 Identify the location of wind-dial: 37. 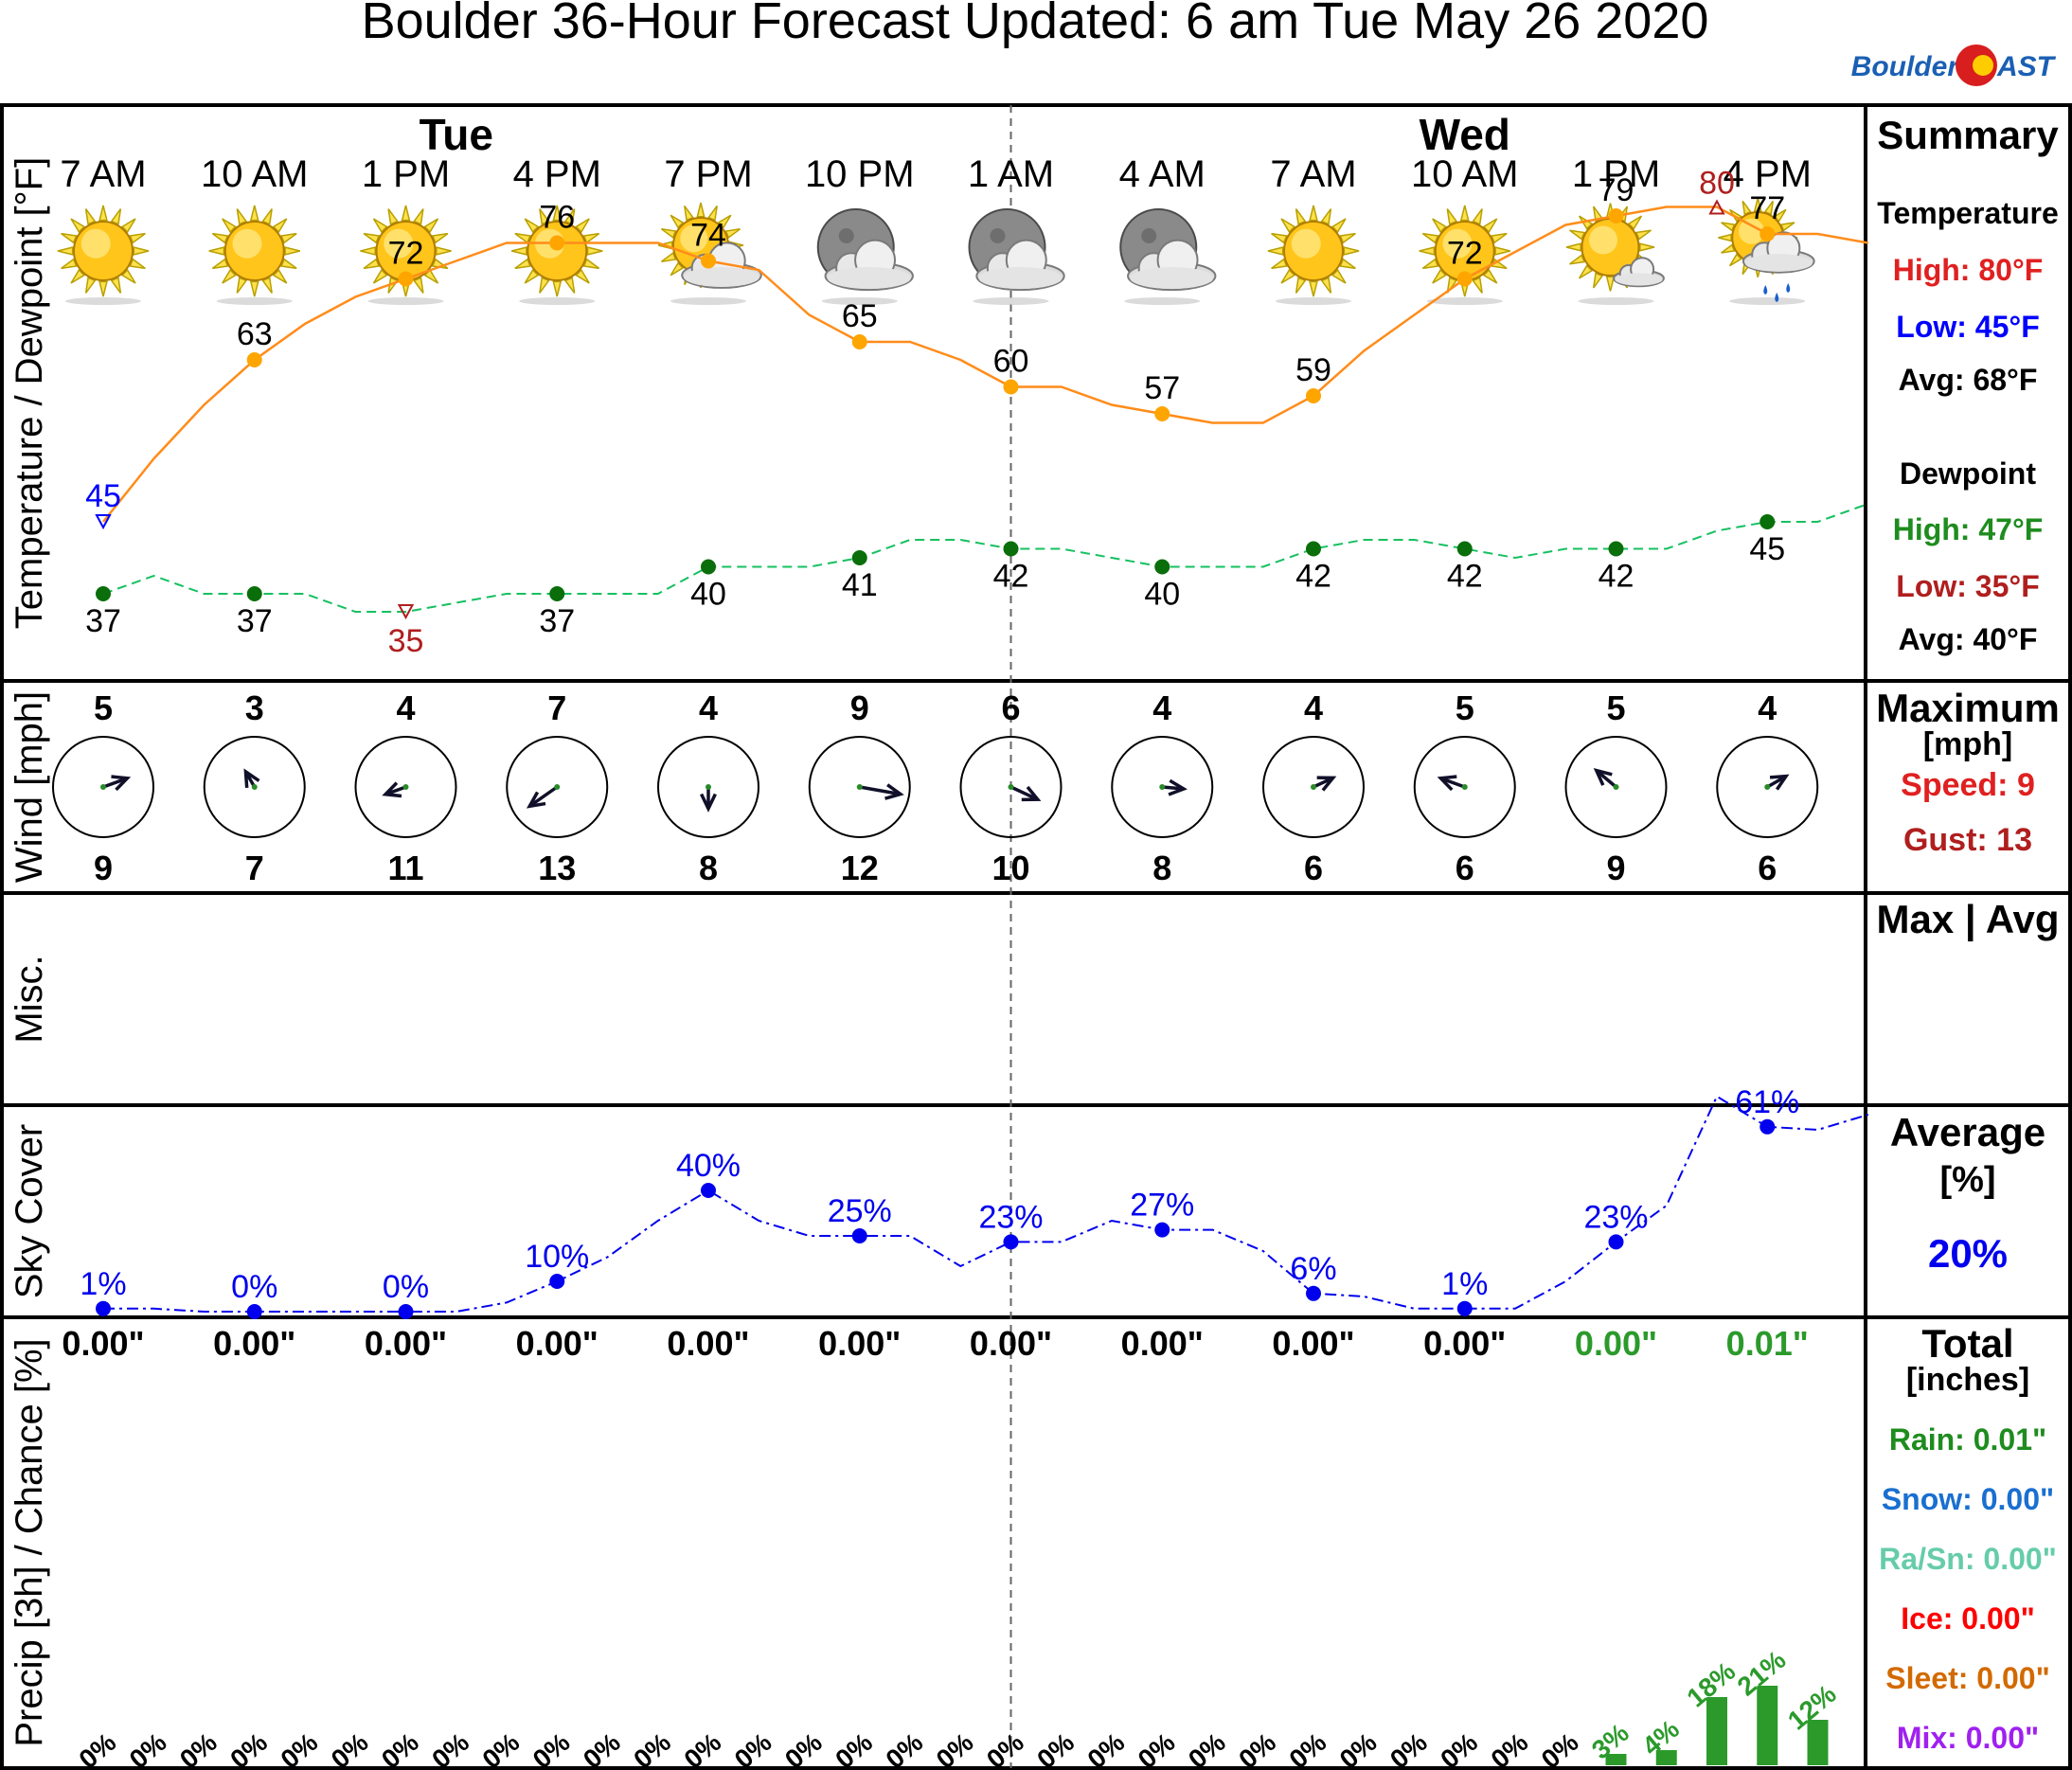
(255, 787).